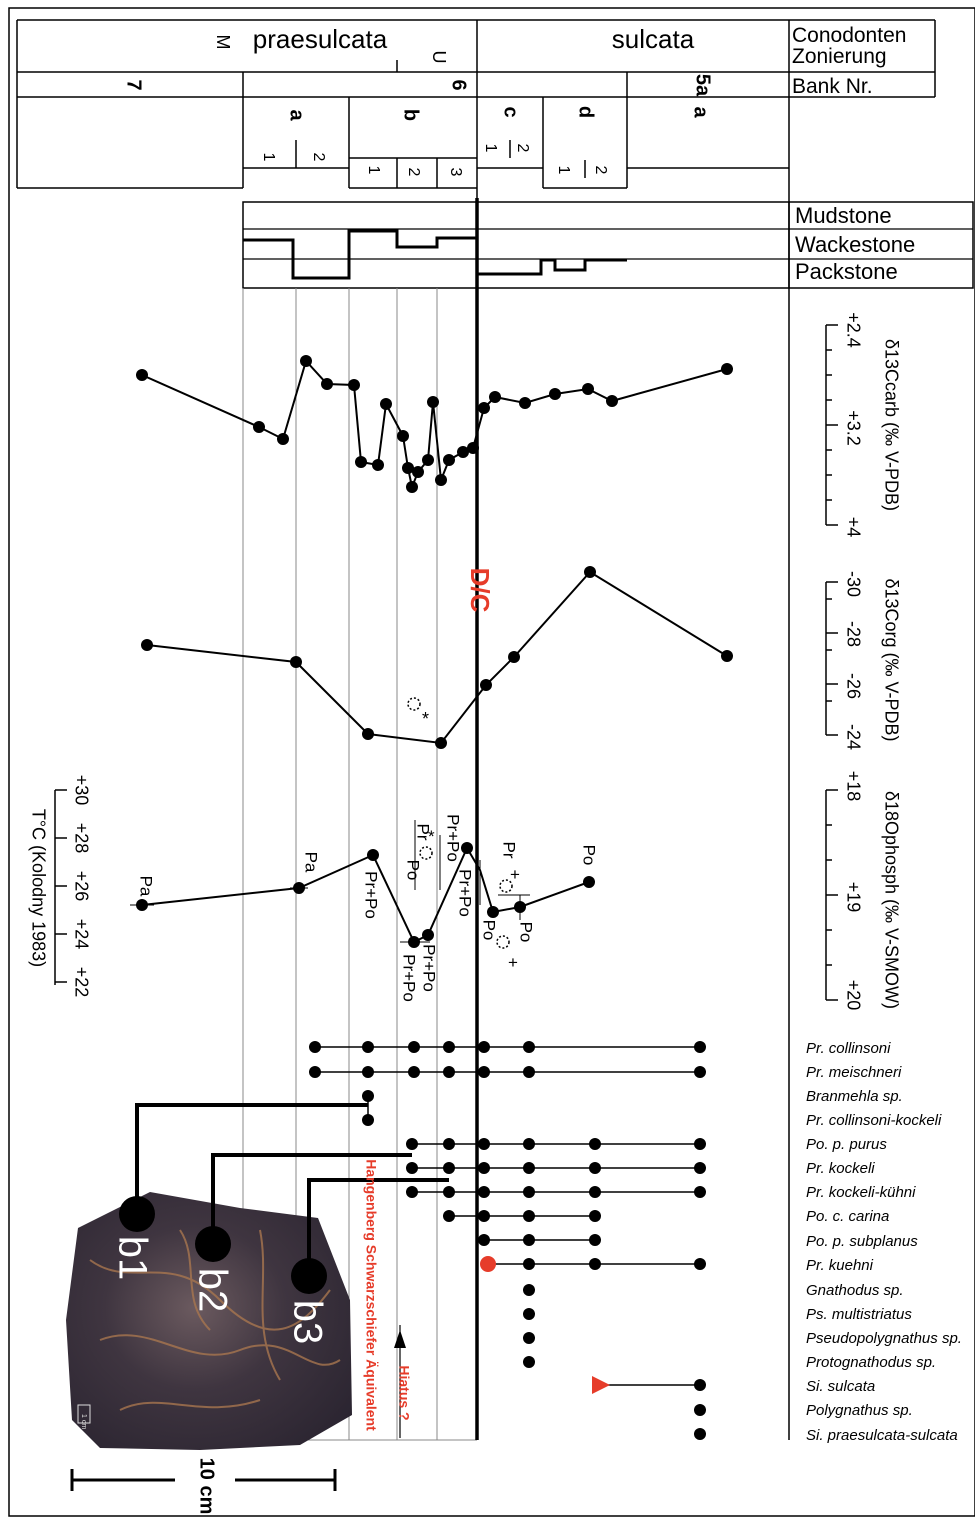 This screenshot has width=975, height=1519. What do you see at coordinates (83, 1421) in the screenshot?
I see `photo-cm-scale: 1 cm` at bounding box center [83, 1421].